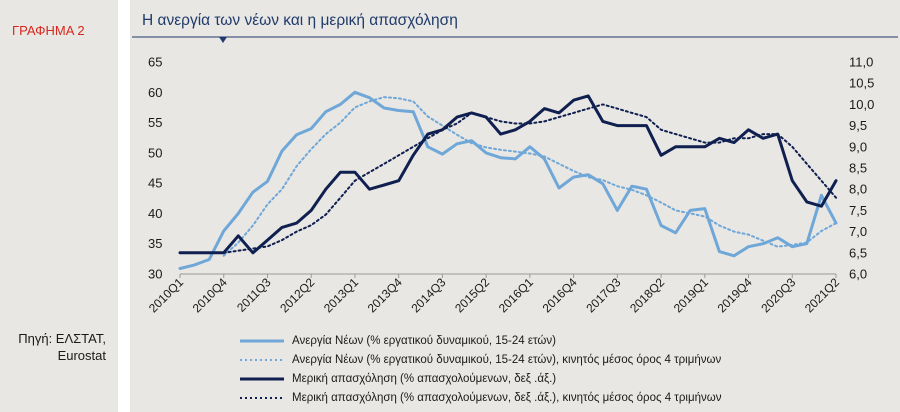 The height and width of the screenshot is (412, 900). What do you see at coordinates (858, 231) in the screenshot?
I see `y-right-tick-label: 7,0` at bounding box center [858, 231].